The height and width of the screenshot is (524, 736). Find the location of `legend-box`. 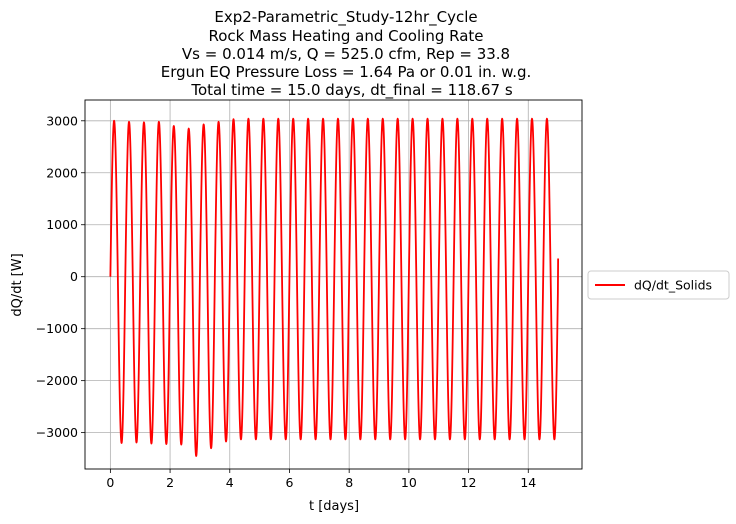

legend-box is located at coordinates (658, 285).